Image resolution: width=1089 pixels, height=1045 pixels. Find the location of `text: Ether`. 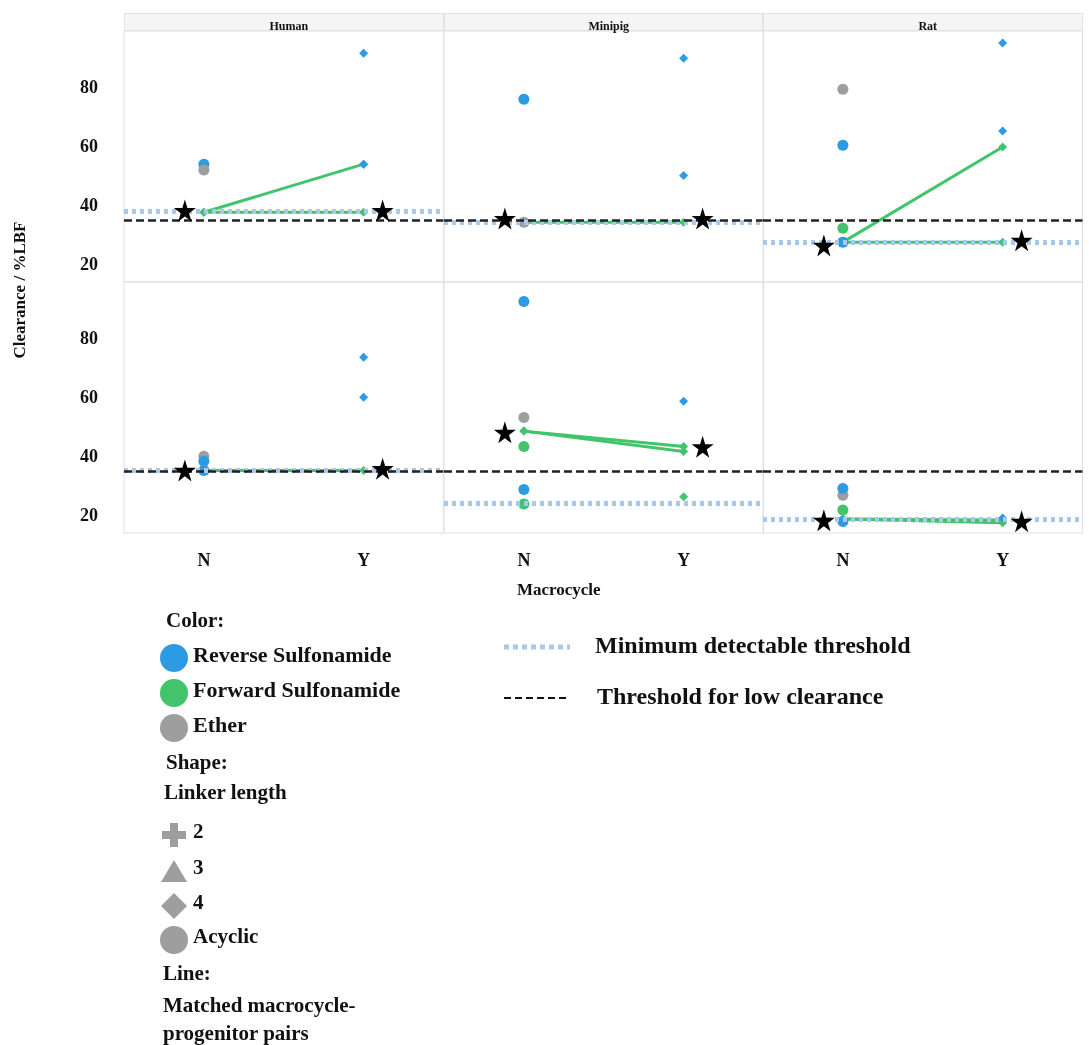

text: Ether is located at coordinates (220, 725).